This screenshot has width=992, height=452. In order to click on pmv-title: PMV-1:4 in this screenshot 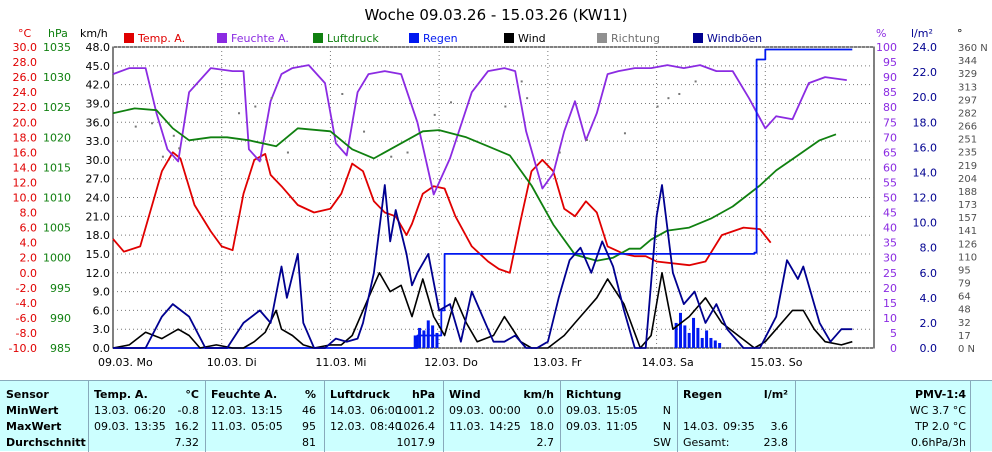, I will do `click(940, 394)`.